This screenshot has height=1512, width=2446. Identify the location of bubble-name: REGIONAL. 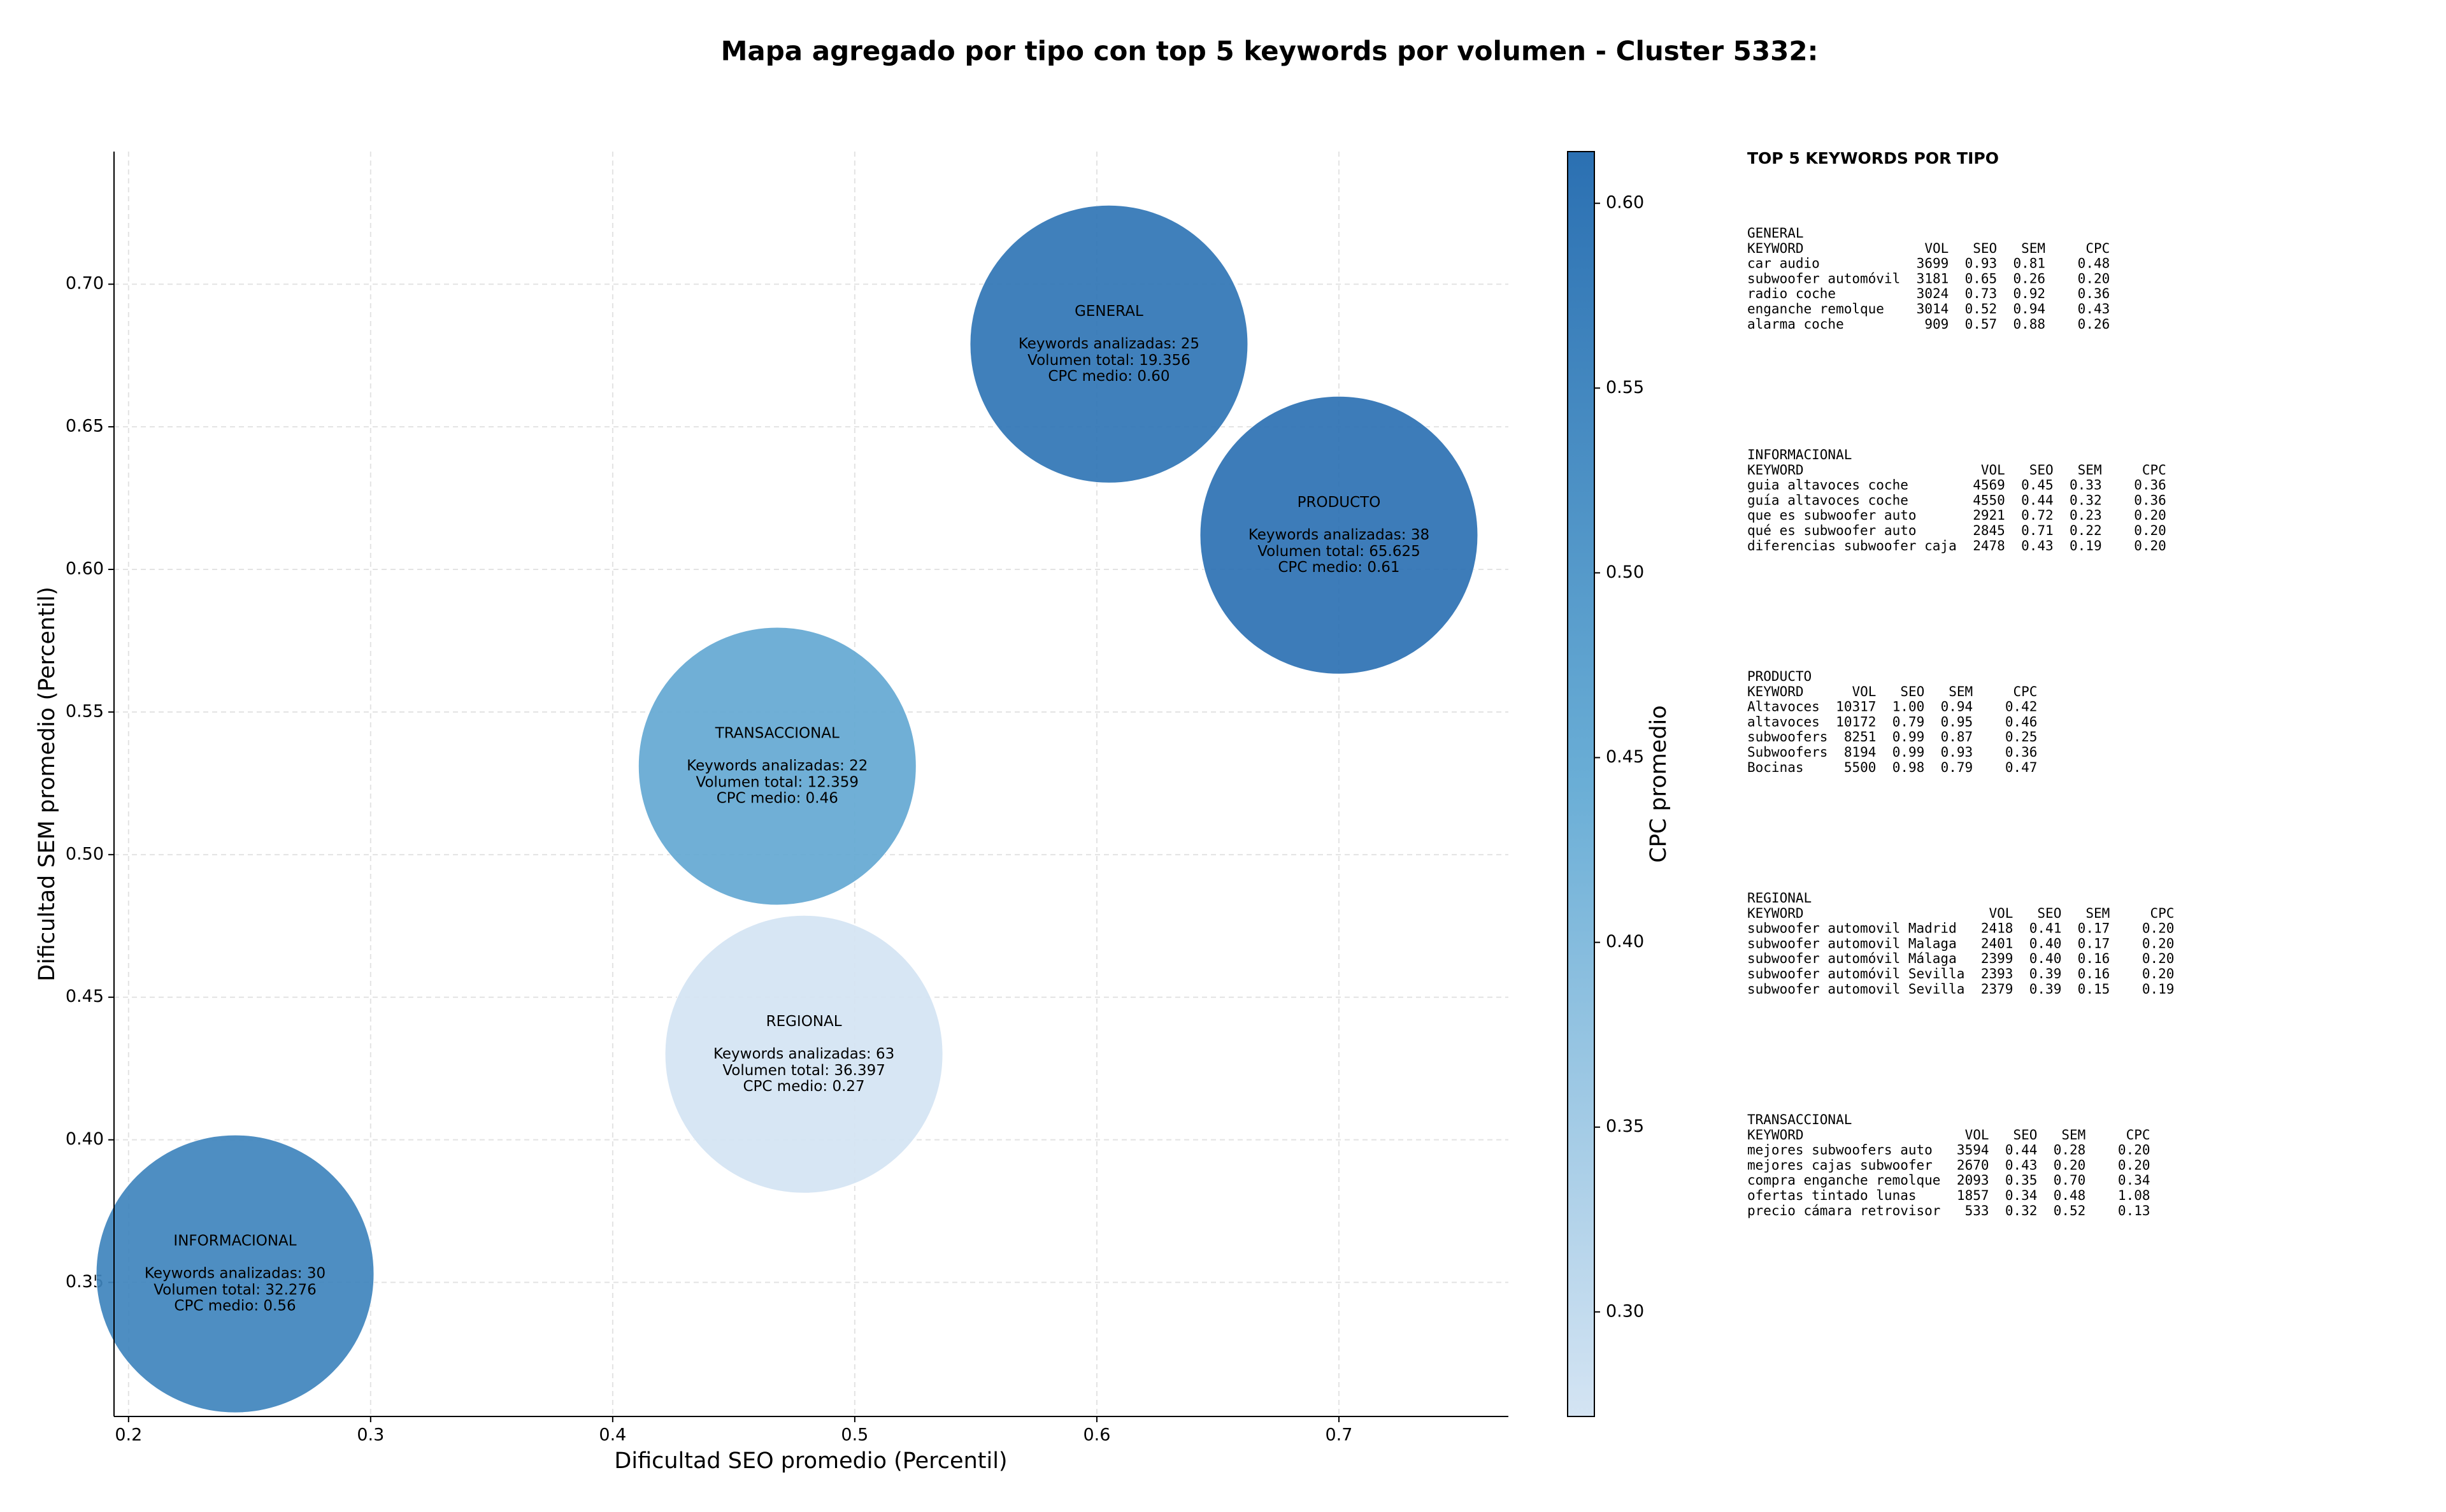
(804, 1021).